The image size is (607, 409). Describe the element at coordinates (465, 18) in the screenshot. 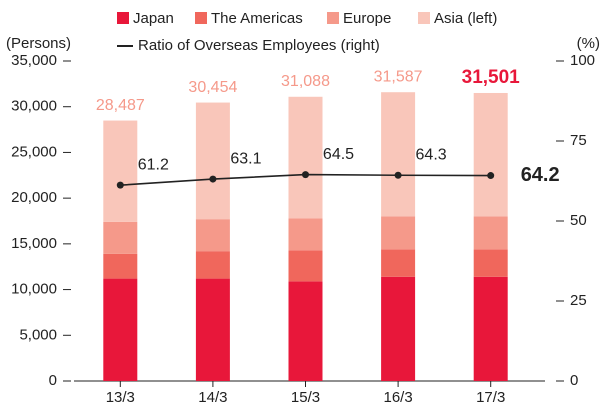

I see `legend-label: Asia (left)` at that location.